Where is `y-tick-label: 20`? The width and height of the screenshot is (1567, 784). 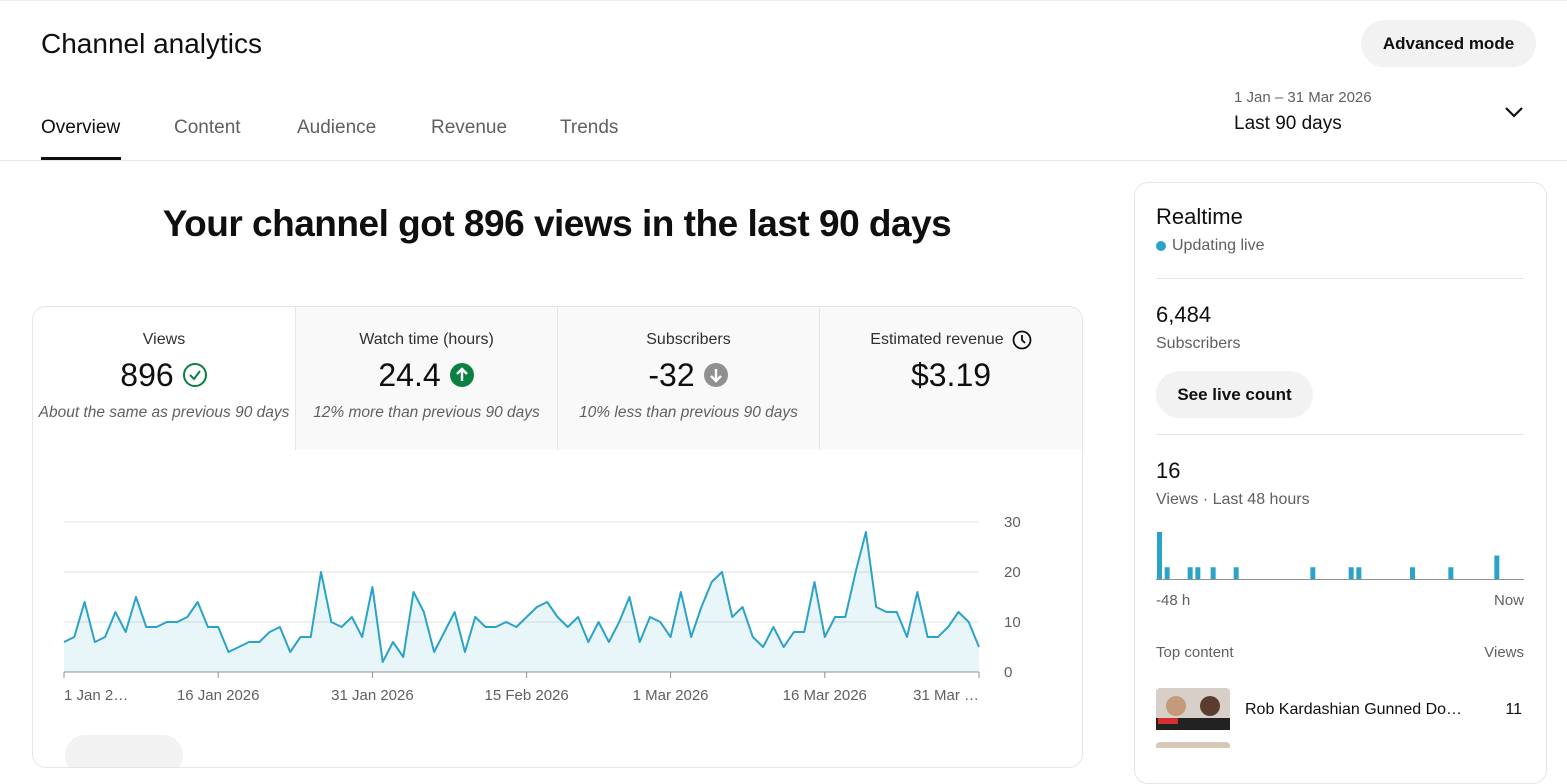
y-tick-label: 20 is located at coordinates (1012, 572).